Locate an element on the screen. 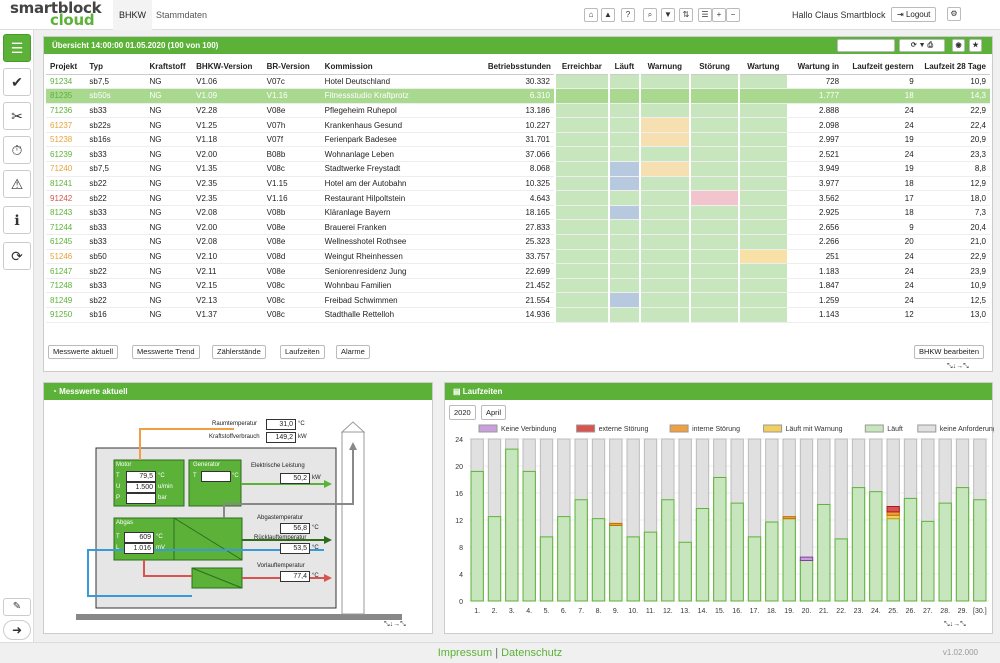 This screenshot has height=663, width=1000. alarme-button: Alarme is located at coordinates (353, 352).